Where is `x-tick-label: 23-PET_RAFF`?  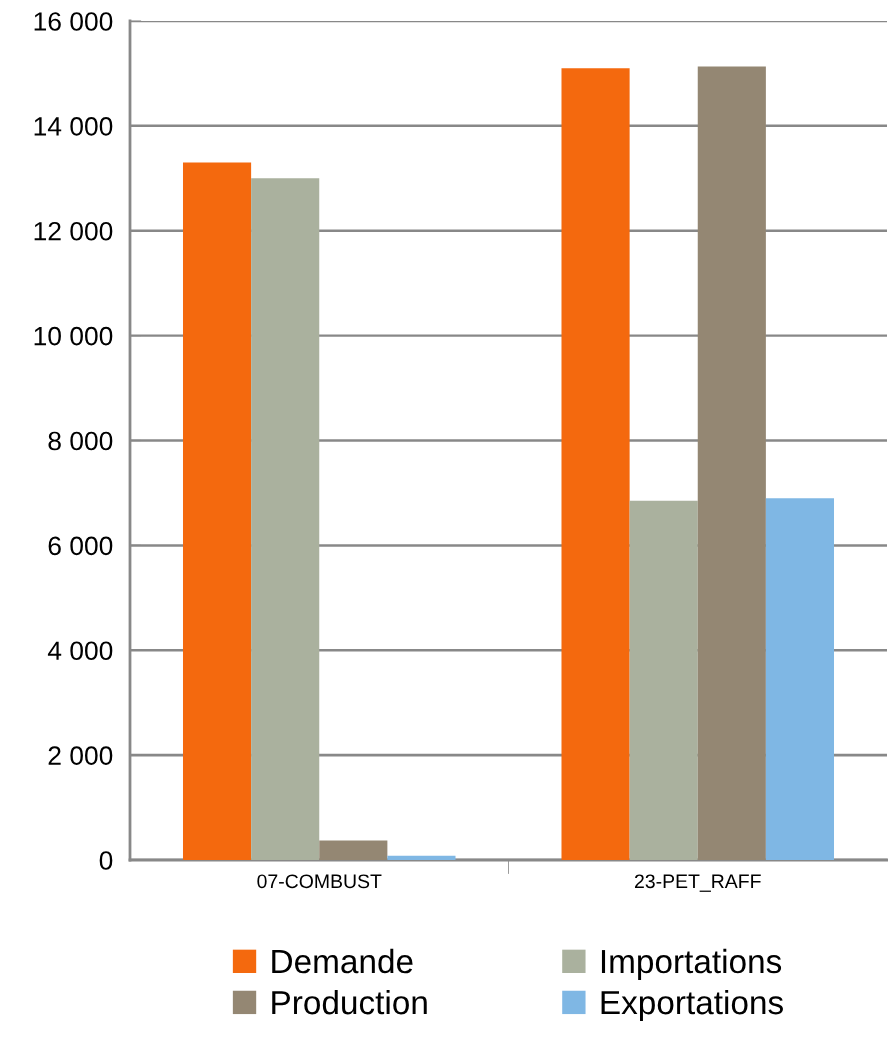 x-tick-label: 23-PET_RAFF is located at coordinates (697, 883).